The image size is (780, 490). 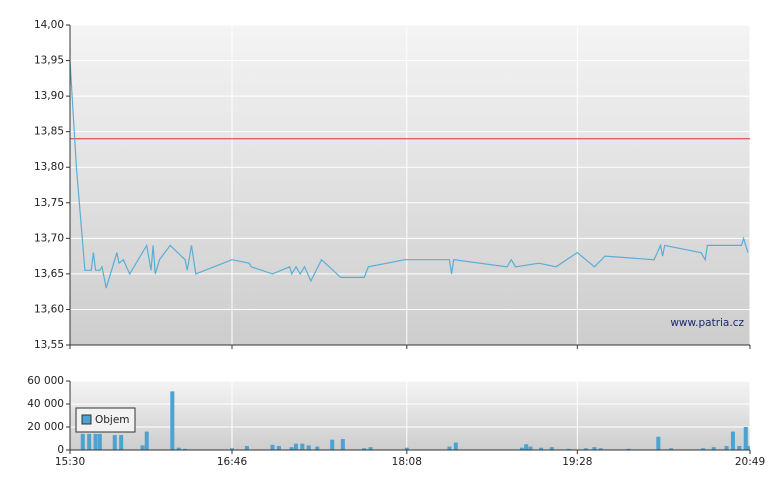 What do you see at coordinates (707, 323) in the screenshot?
I see `watermark: www.patria.cz` at bounding box center [707, 323].